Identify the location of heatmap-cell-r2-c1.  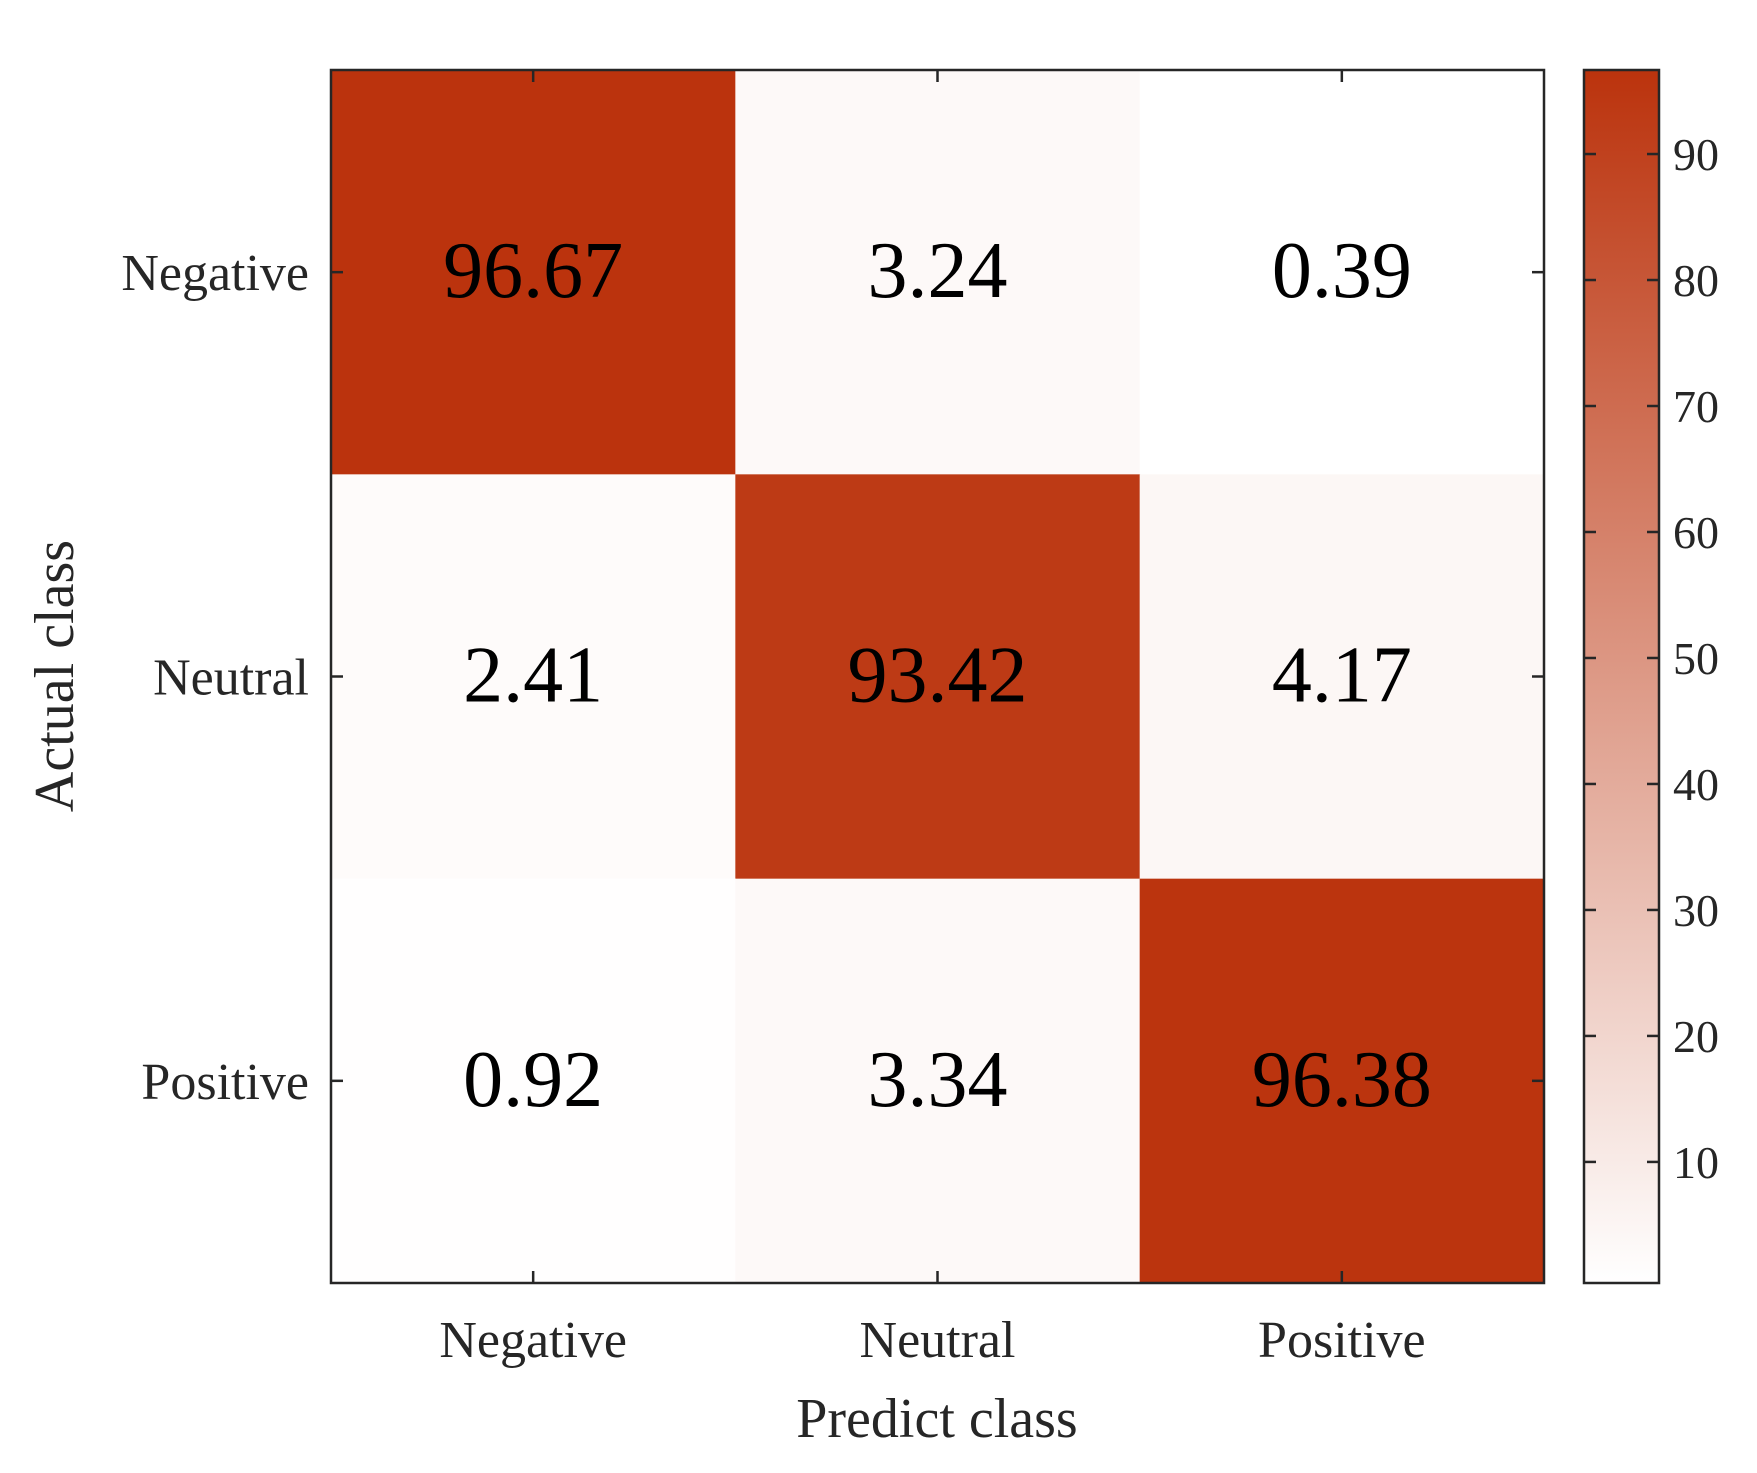
(938, 1081).